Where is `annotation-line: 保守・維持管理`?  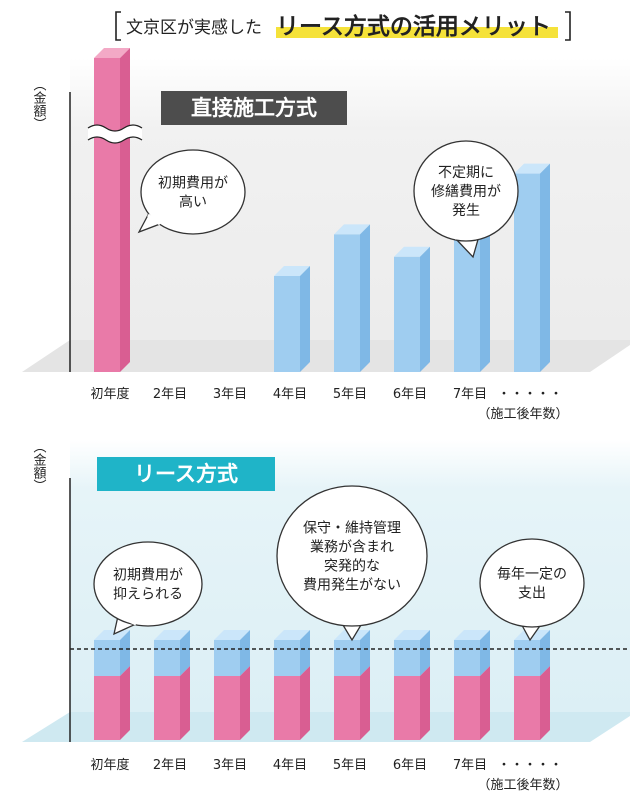
annotation-line: 保守・維持管理 is located at coordinates (352, 529).